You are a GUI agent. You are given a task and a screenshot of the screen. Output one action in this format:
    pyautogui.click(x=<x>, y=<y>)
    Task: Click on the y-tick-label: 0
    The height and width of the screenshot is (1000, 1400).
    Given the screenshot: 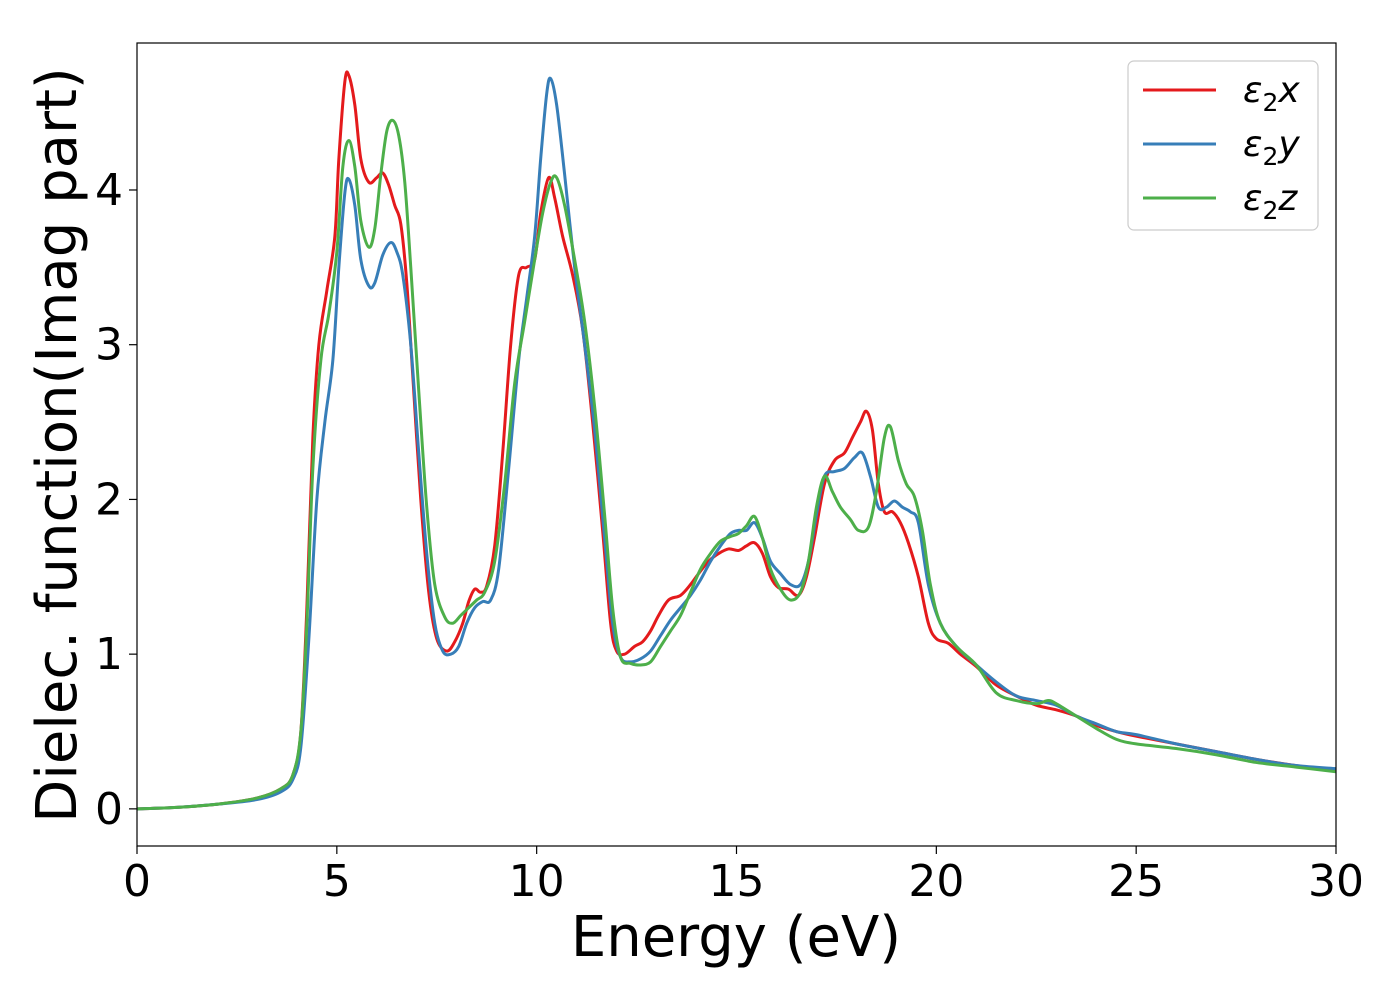 What is the action you would take?
    pyautogui.click(x=109, y=809)
    